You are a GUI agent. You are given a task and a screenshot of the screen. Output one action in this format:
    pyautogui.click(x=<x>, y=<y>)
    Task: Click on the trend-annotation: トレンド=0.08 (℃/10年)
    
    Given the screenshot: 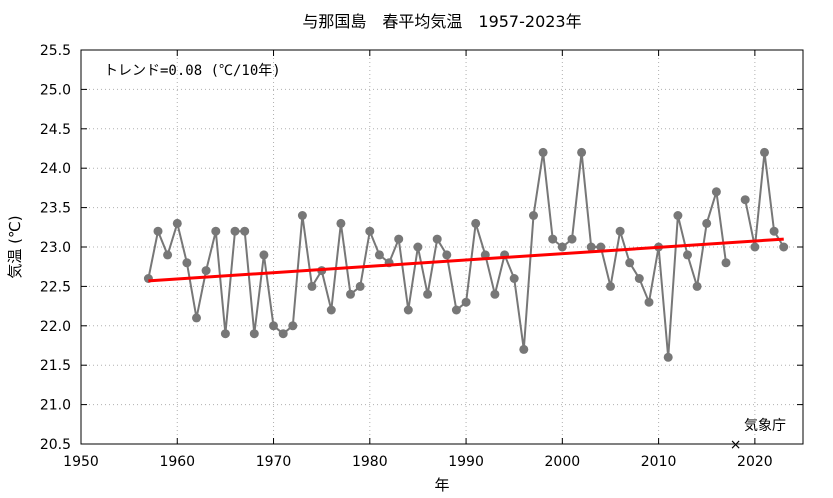 What is the action you would take?
    pyautogui.click(x=192, y=71)
    